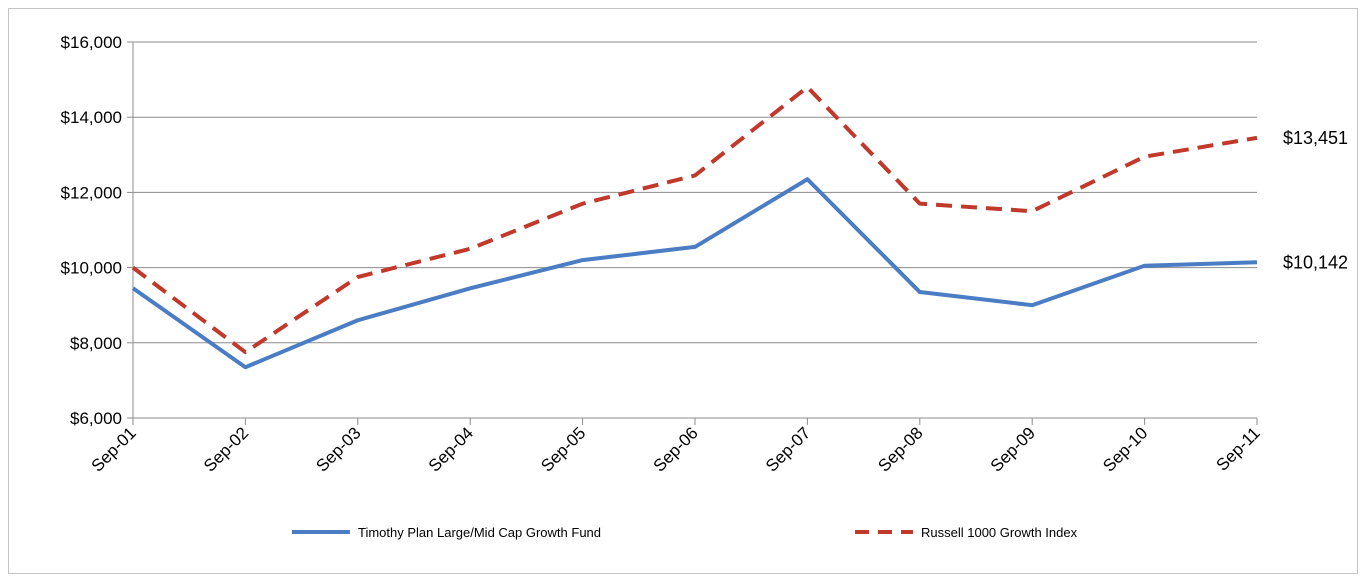  I want to click on y-tick-label: $14,000, so click(91, 117).